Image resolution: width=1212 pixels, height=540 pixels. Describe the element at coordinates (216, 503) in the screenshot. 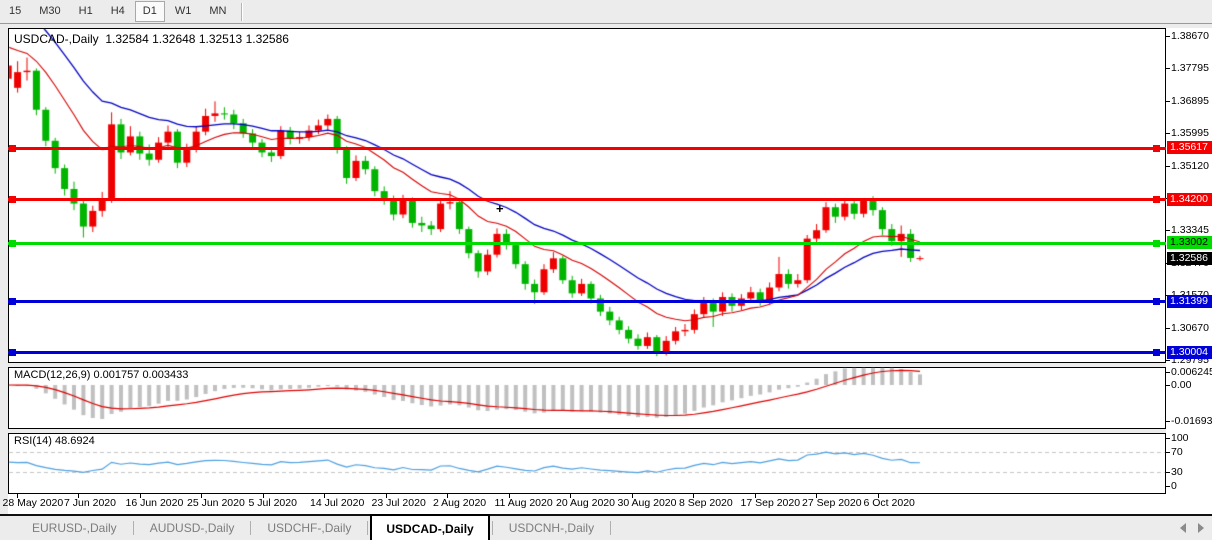

I see `time-axis-label: 25 Jun 2020` at that location.